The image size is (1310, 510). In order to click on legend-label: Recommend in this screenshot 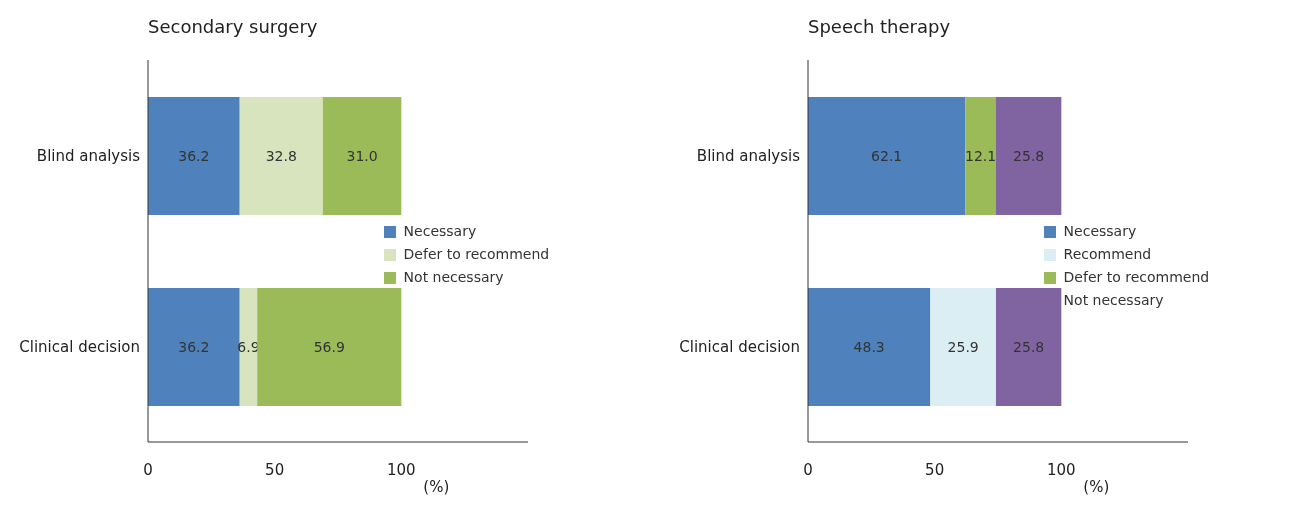, I will do `click(1107, 254)`.